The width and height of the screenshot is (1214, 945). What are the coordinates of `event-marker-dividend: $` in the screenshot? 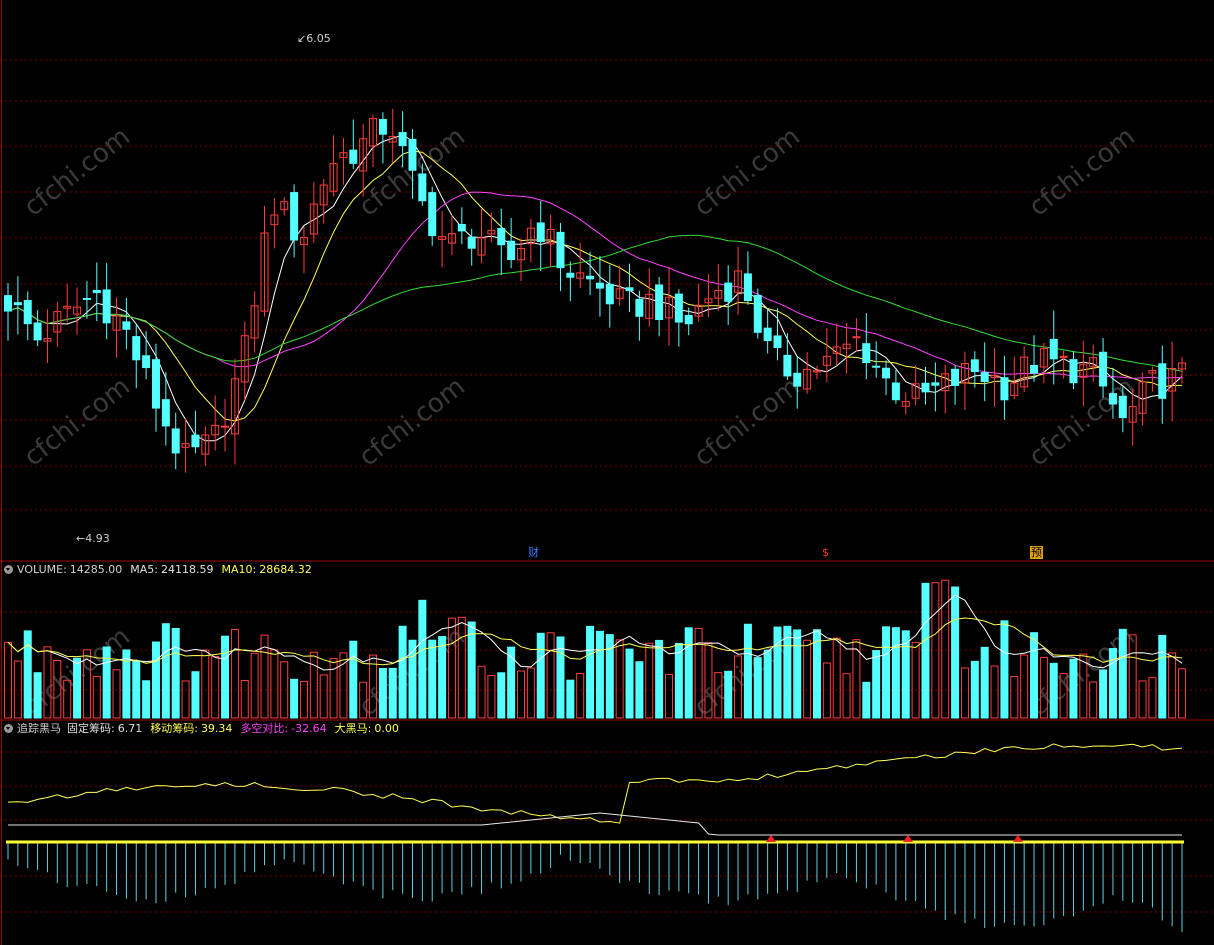 It's located at (825, 552).